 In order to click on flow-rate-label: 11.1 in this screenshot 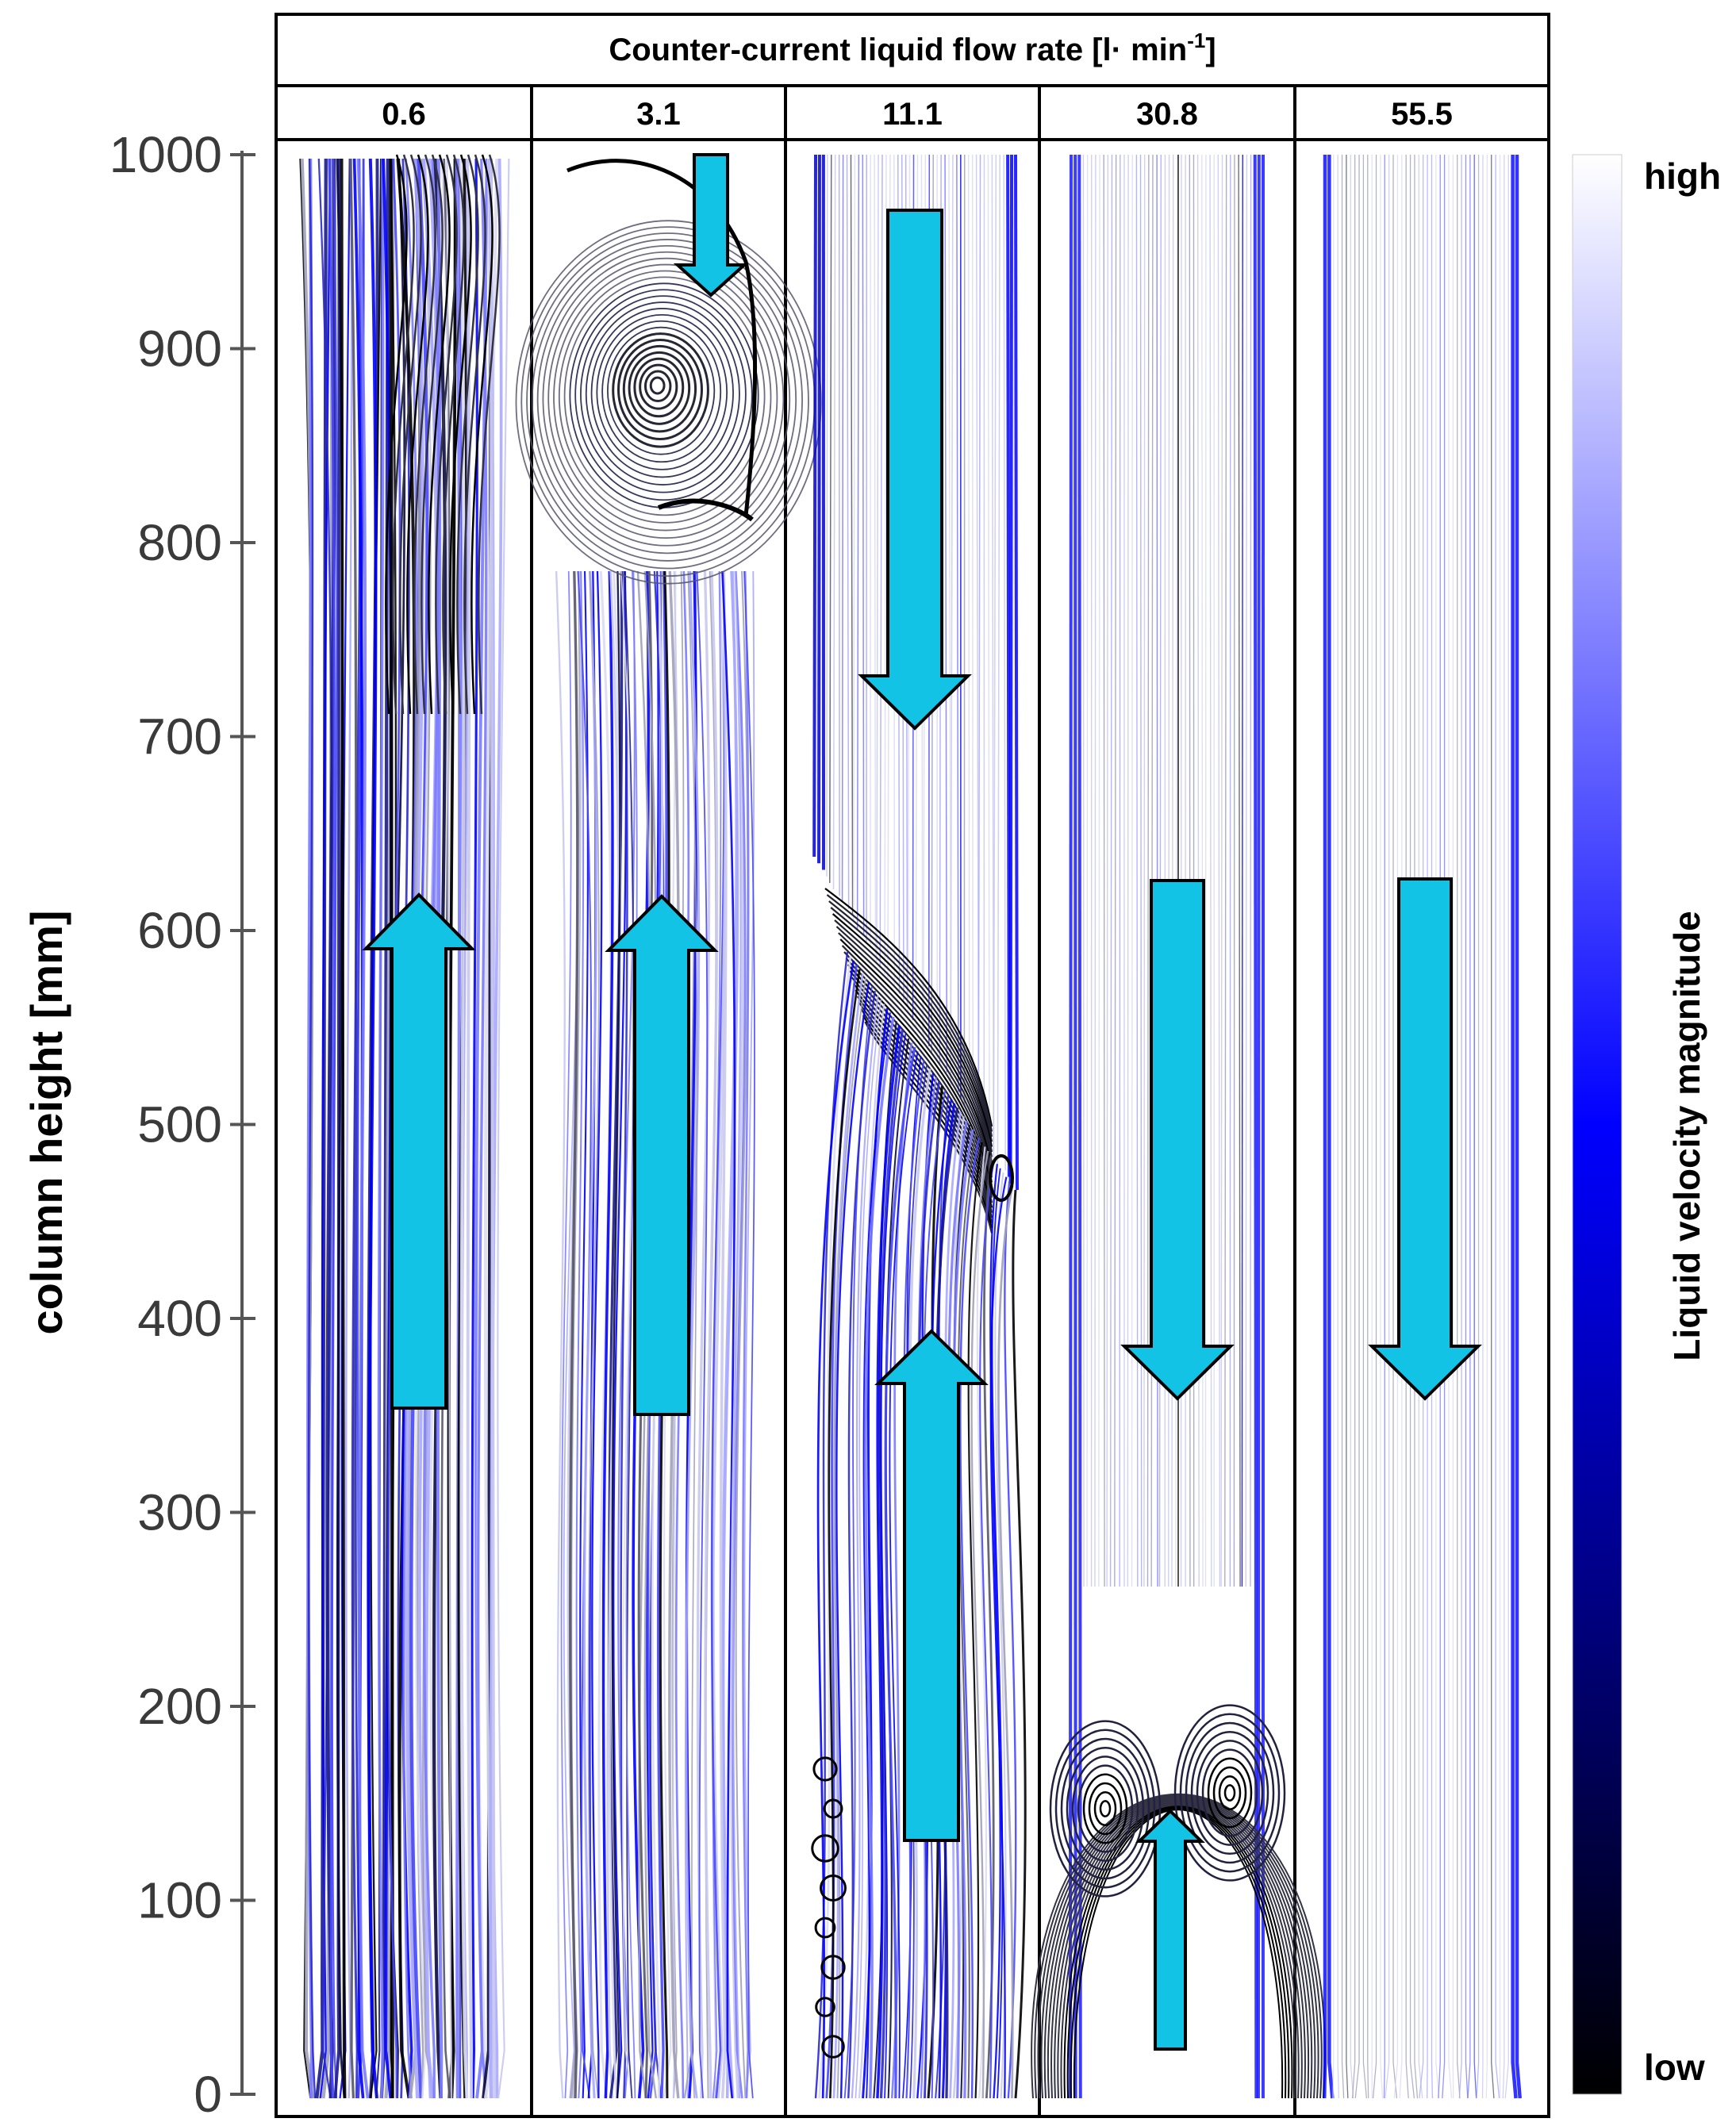, I will do `click(913, 114)`.